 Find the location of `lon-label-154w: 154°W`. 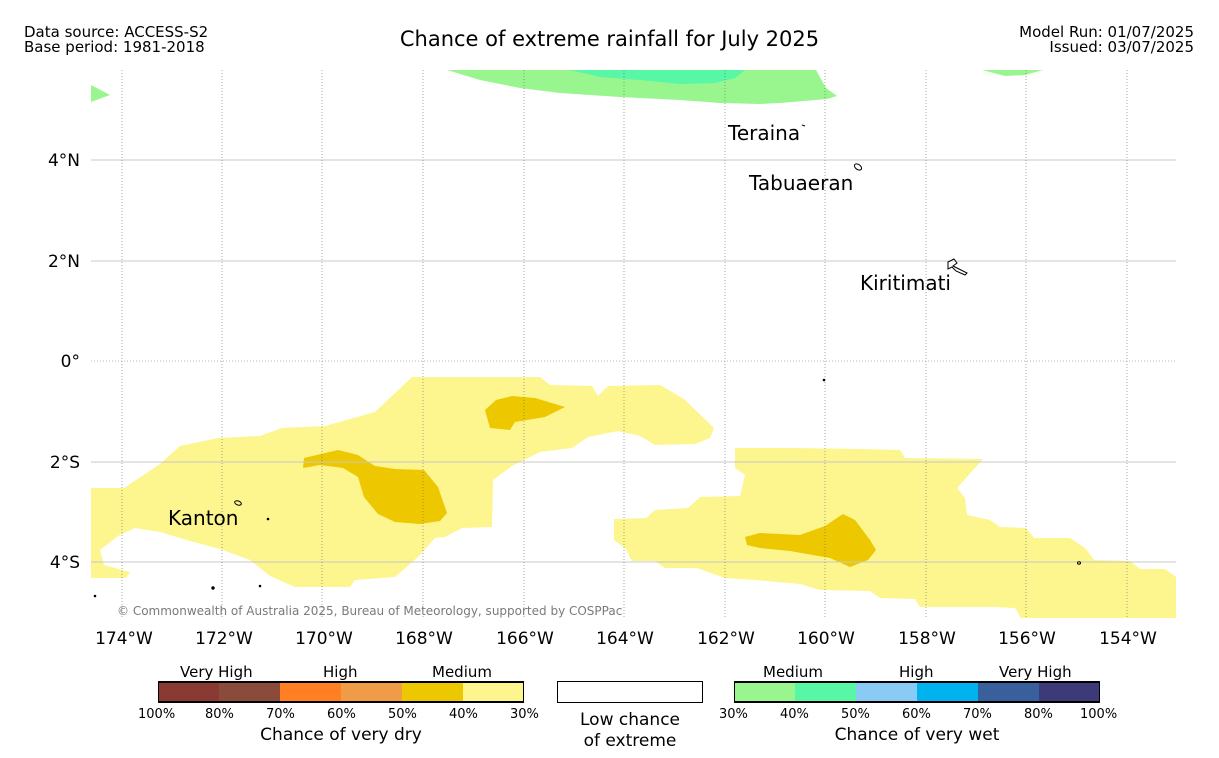

lon-label-154w: 154°W is located at coordinates (1128, 639).